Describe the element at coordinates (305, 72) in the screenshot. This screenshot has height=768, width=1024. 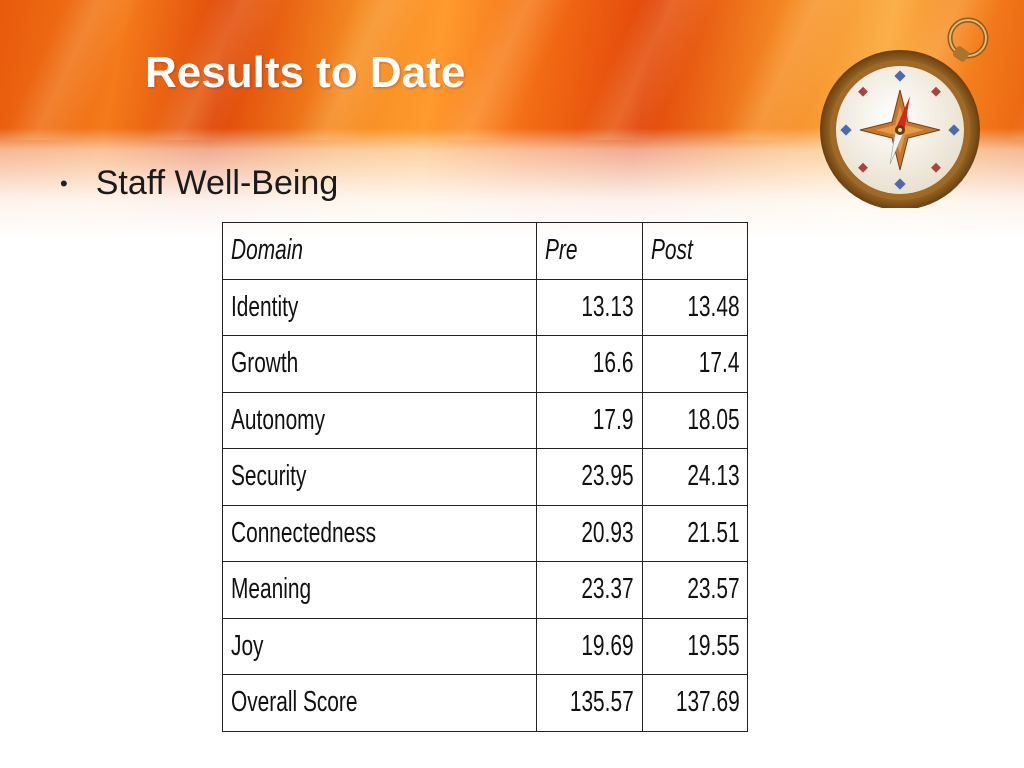
I see `slide-title: Results to Date` at that location.